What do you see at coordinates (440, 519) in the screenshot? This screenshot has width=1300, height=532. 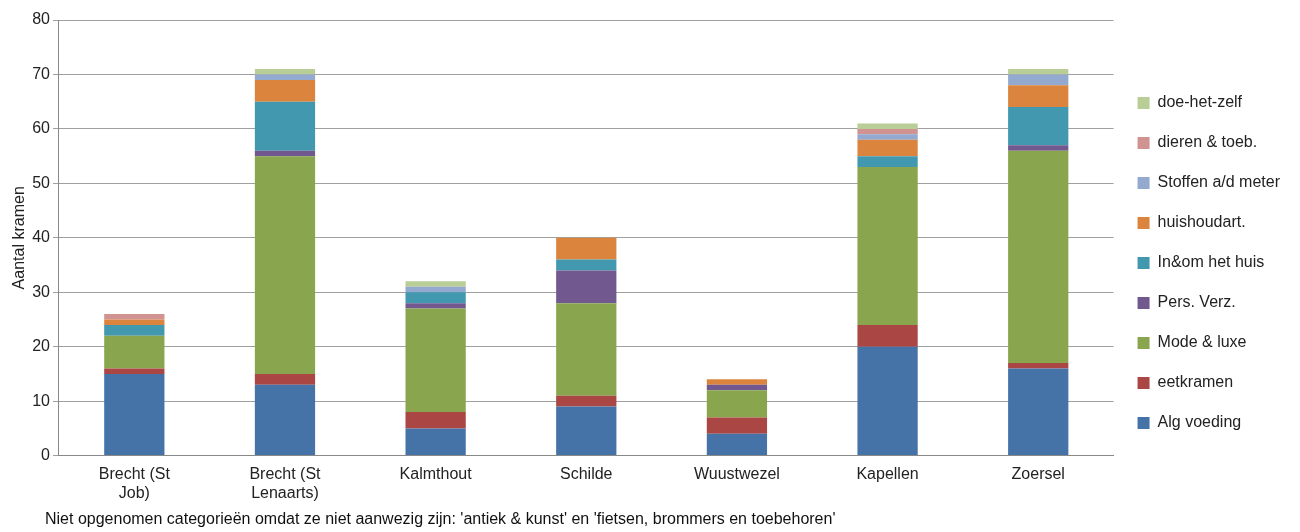 I see `text: Niet opgenomen categorieën omdat ze niet aanwezig zijn: 'antiek & kunst' en 'fietsen, brommers en toebehoren'` at bounding box center [440, 519].